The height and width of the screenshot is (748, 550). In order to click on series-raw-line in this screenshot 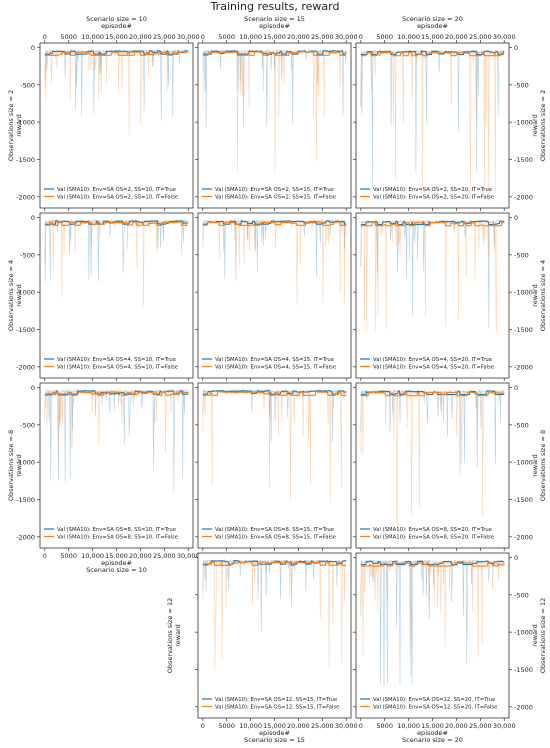, I will do `click(432, 608)`.